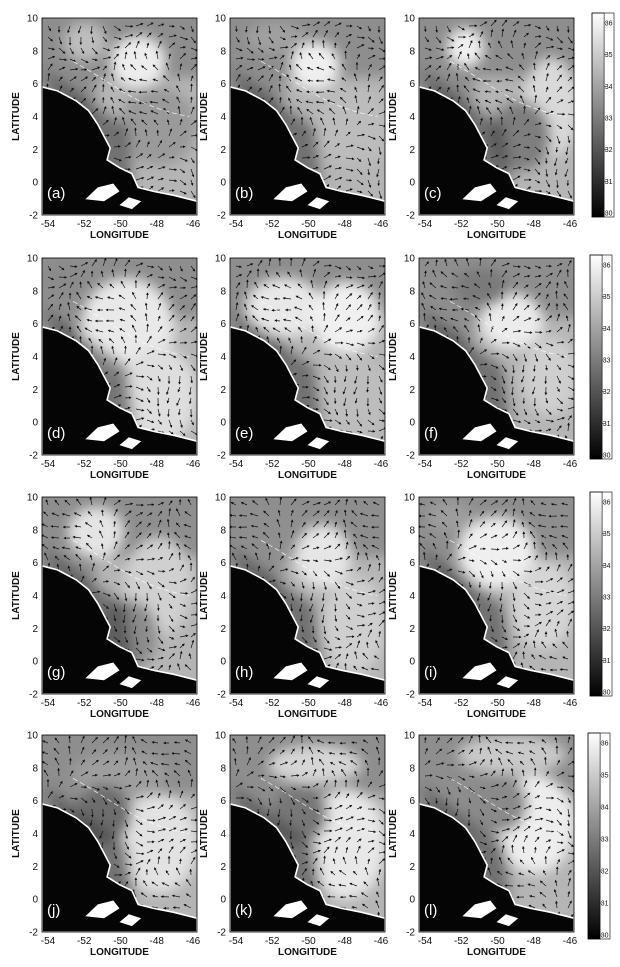 The image size is (620, 967). Describe the element at coordinates (56, 672) in the screenshot. I see `panel-letter: (g)` at that location.